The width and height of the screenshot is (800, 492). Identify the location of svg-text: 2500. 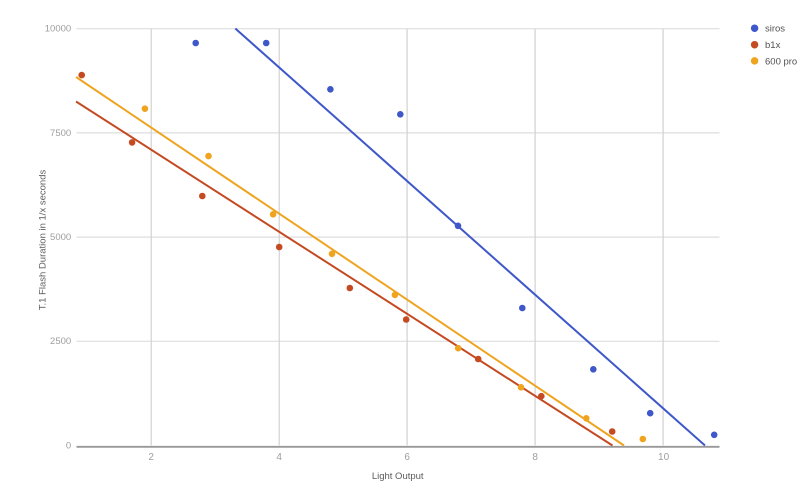
(60, 341).